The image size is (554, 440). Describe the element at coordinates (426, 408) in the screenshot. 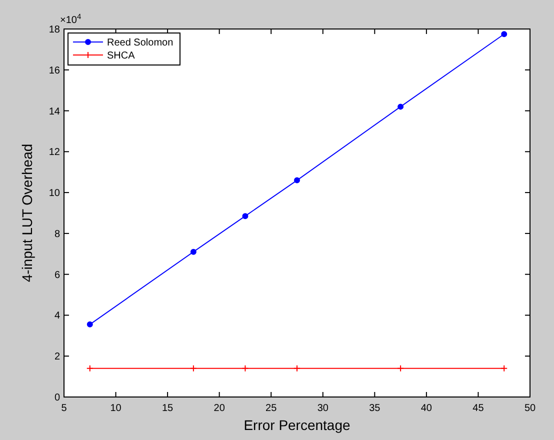

I see `x-tick-label: 40` at that location.